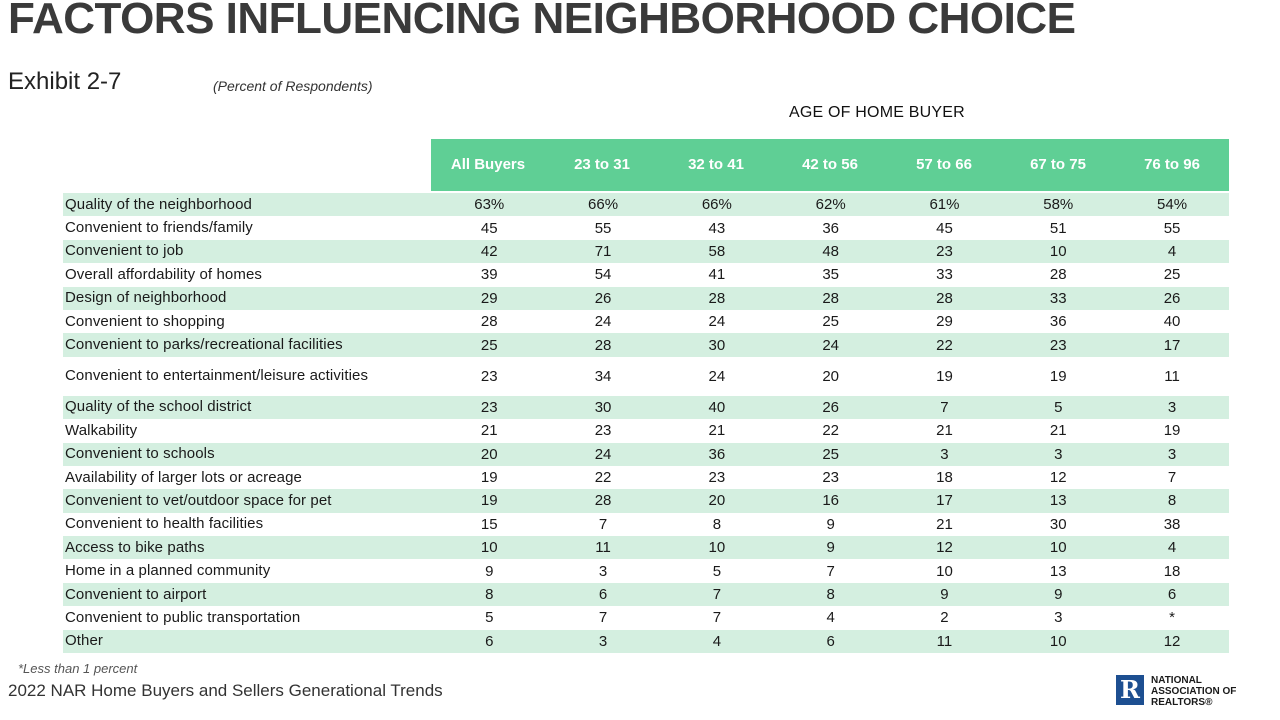 Image resolution: width=1280 pixels, height=720 pixels. I want to click on logo-text: NATIONAL ASSOCIATION OF REALTORS®, so click(1193, 691).